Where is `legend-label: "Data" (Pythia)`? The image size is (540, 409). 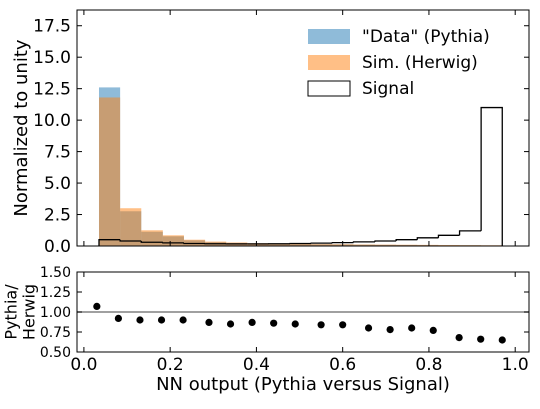
legend-label: "Data" (Pythia) is located at coordinates (426, 37).